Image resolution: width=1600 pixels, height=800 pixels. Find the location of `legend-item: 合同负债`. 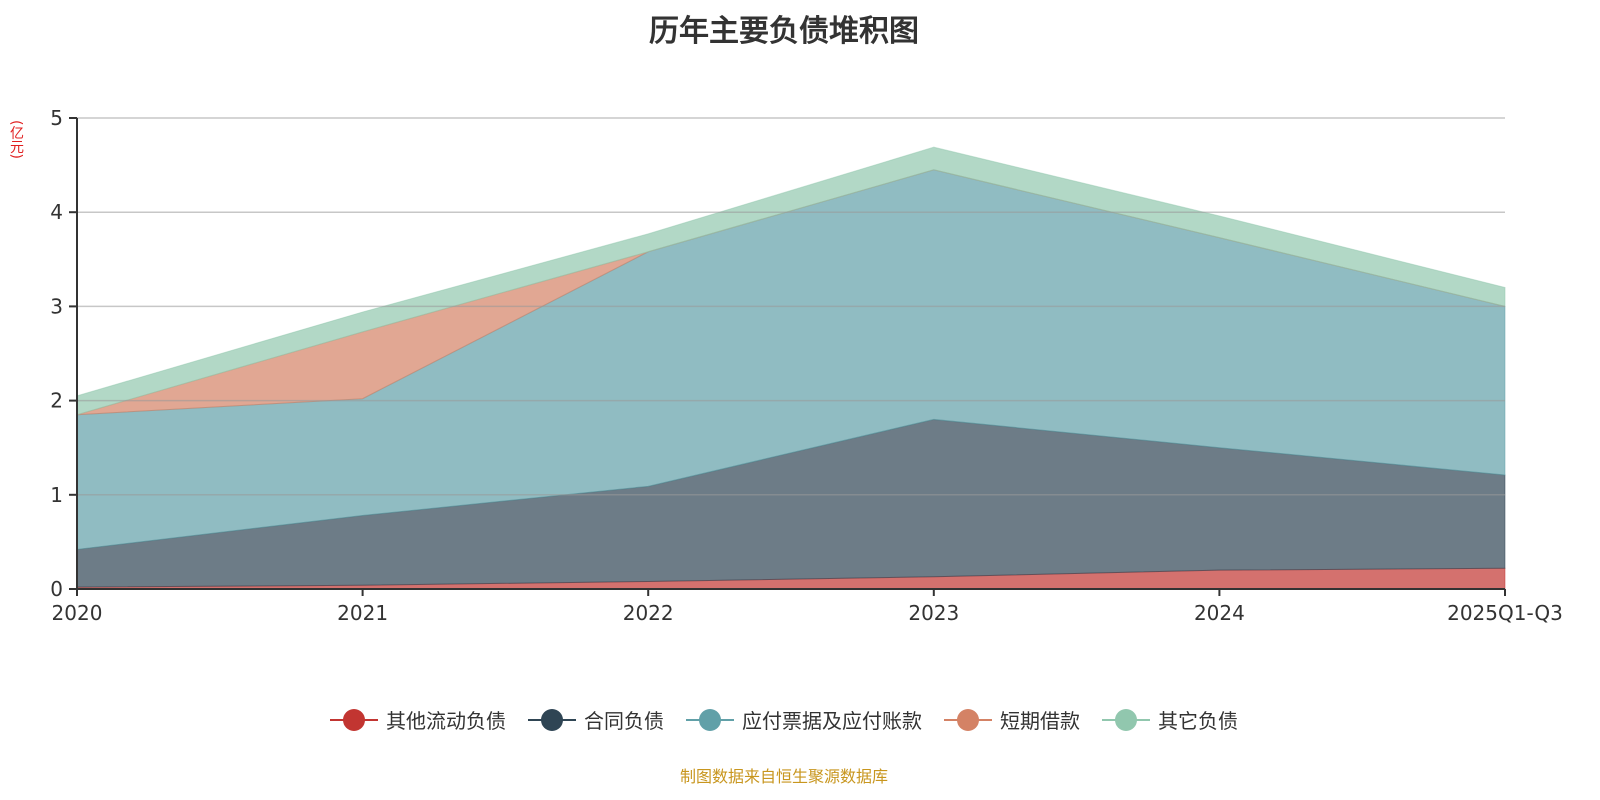

legend-item: 合同负债 is located at coordinates (596, 719).